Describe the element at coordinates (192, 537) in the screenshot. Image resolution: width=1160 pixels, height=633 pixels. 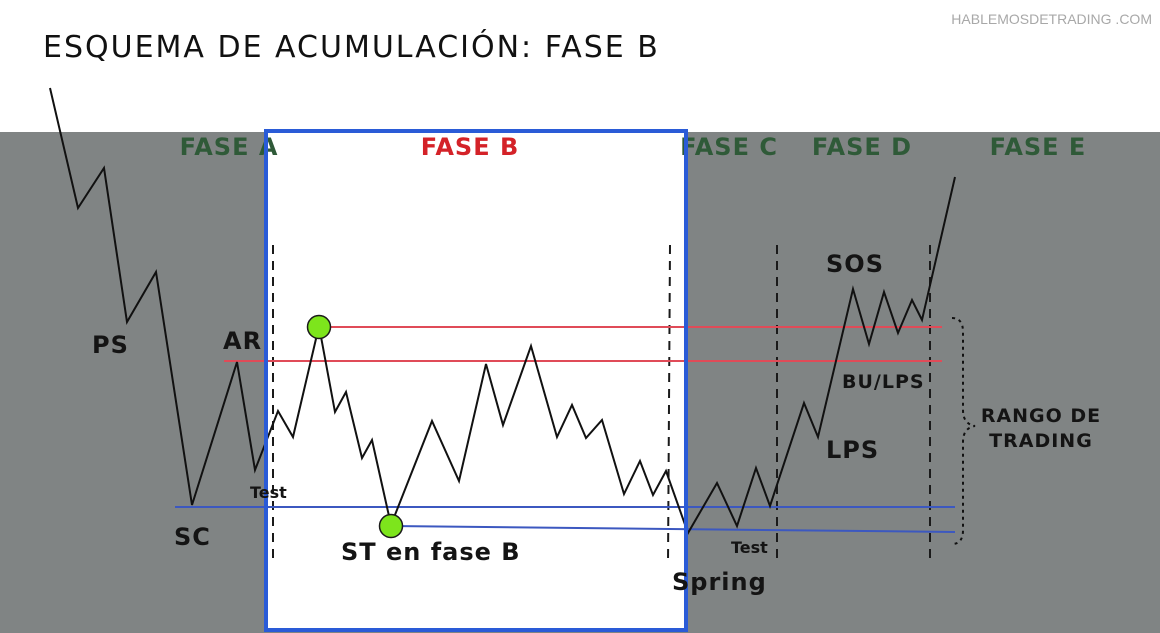
I see `event-sc-label: SC` at that location.